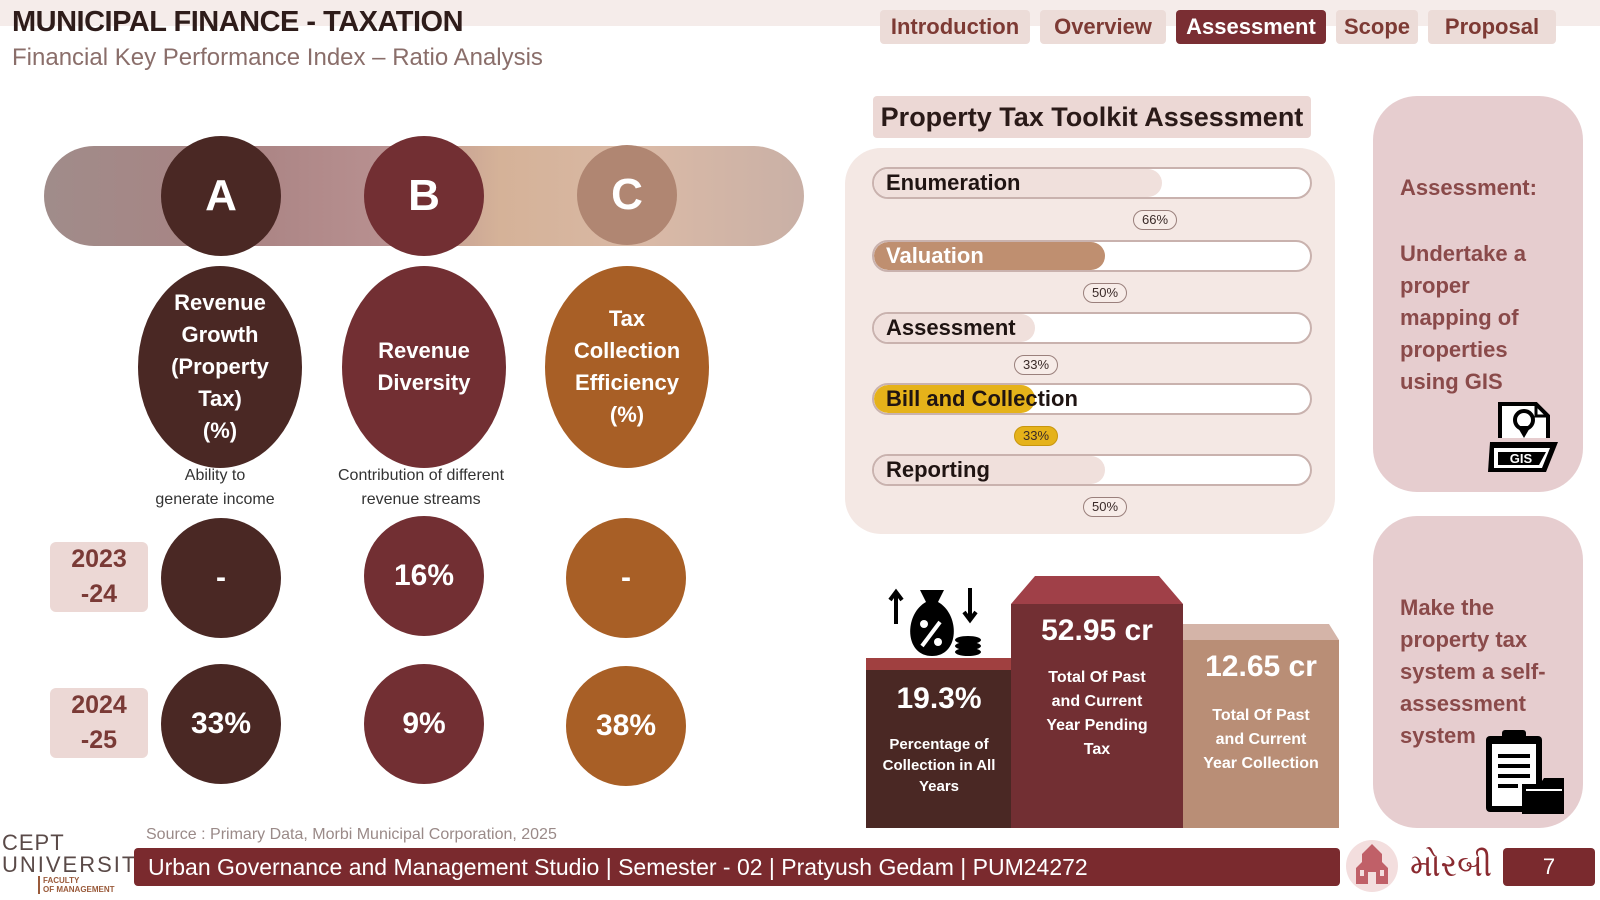  I want to click on toolkit-title: Property Tax Toolkit Assessment, so click(1092, 117).